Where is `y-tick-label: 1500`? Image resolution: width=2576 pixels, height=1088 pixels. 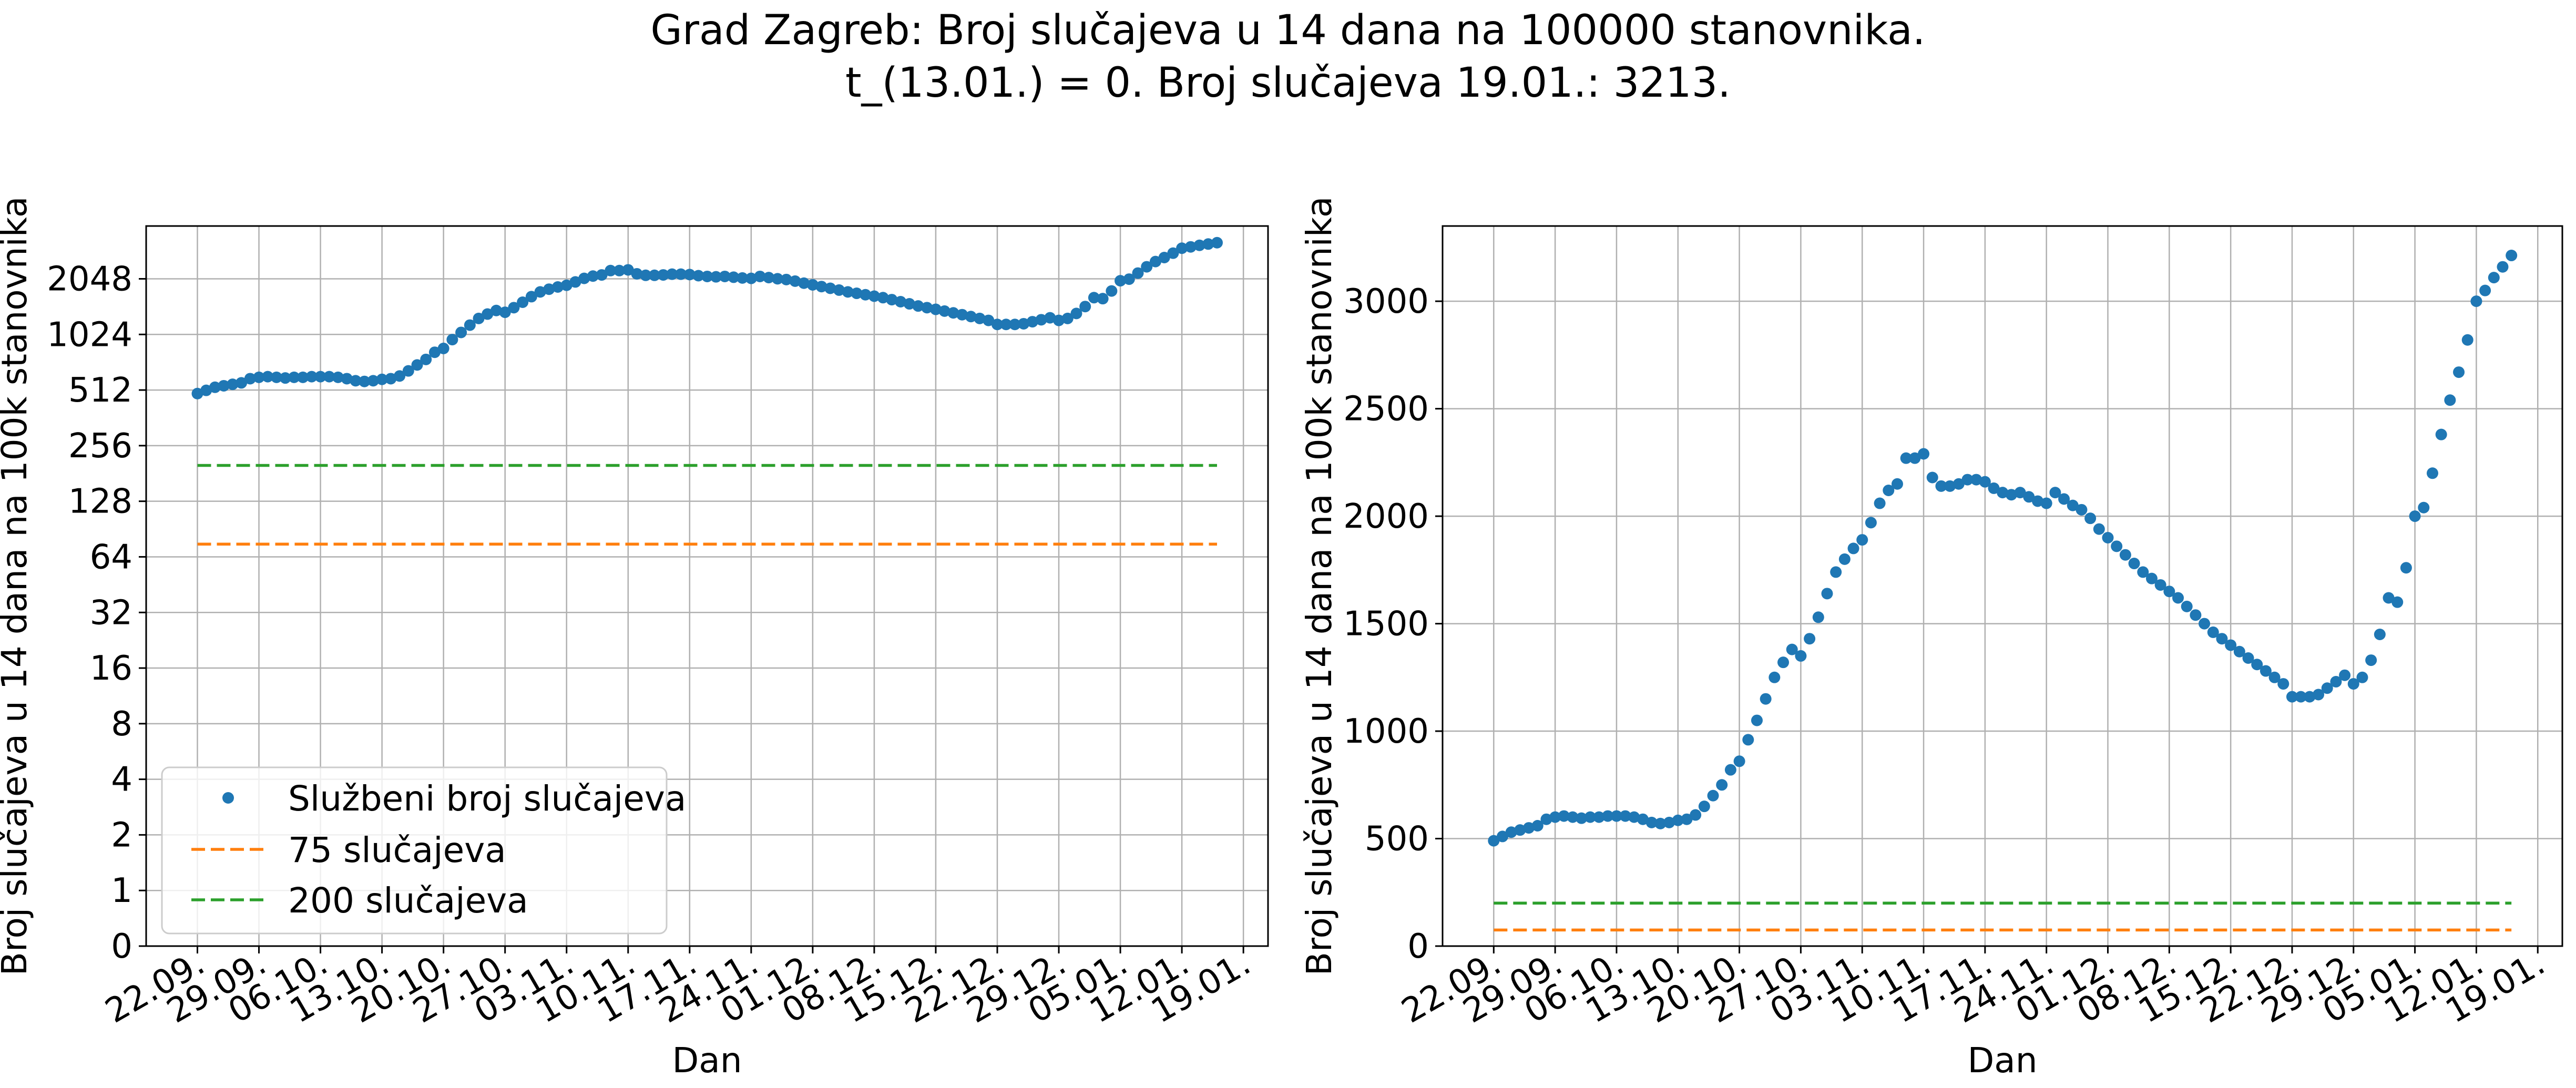
y-tick-label: 1500 is located at coordinates (1386, 624).